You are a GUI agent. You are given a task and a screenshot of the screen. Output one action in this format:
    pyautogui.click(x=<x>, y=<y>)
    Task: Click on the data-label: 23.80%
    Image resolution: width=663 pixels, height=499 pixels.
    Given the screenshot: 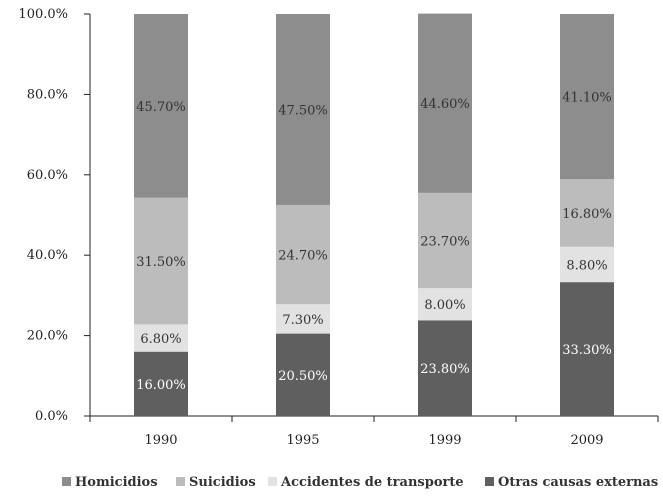 What is the action you would take?
    pyautogui.click(x=445, y=369)
    